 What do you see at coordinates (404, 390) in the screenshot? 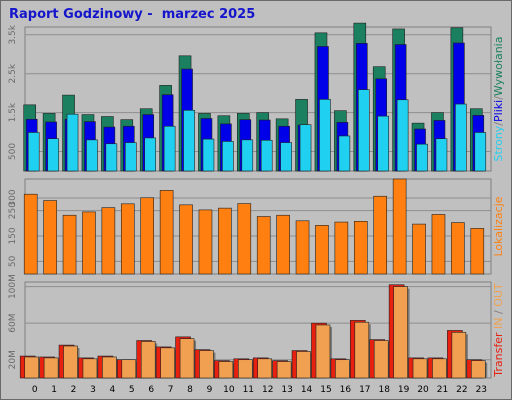
I see `x-tick-label: 19` at bounding box center [404, 390].